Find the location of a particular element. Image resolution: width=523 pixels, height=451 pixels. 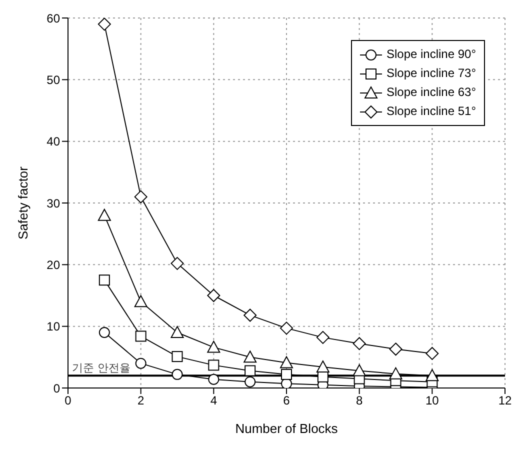

legend-label: Slope incline 63° is located at coordinates (431, 92).